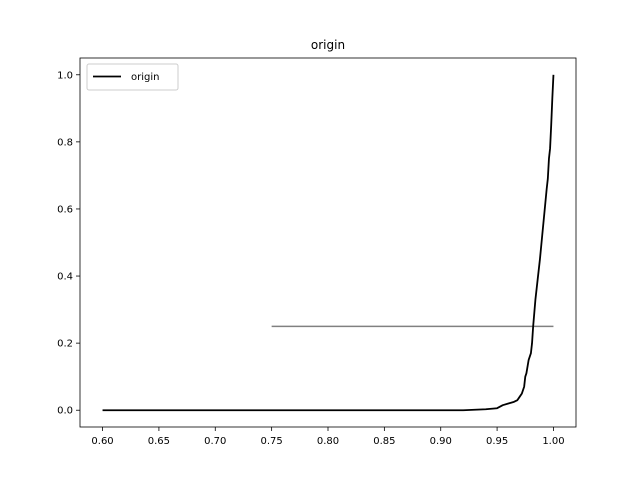 This screenshot has width=640, height=480. I want to click on y-tick-label: 0.2, so click(65, 344).